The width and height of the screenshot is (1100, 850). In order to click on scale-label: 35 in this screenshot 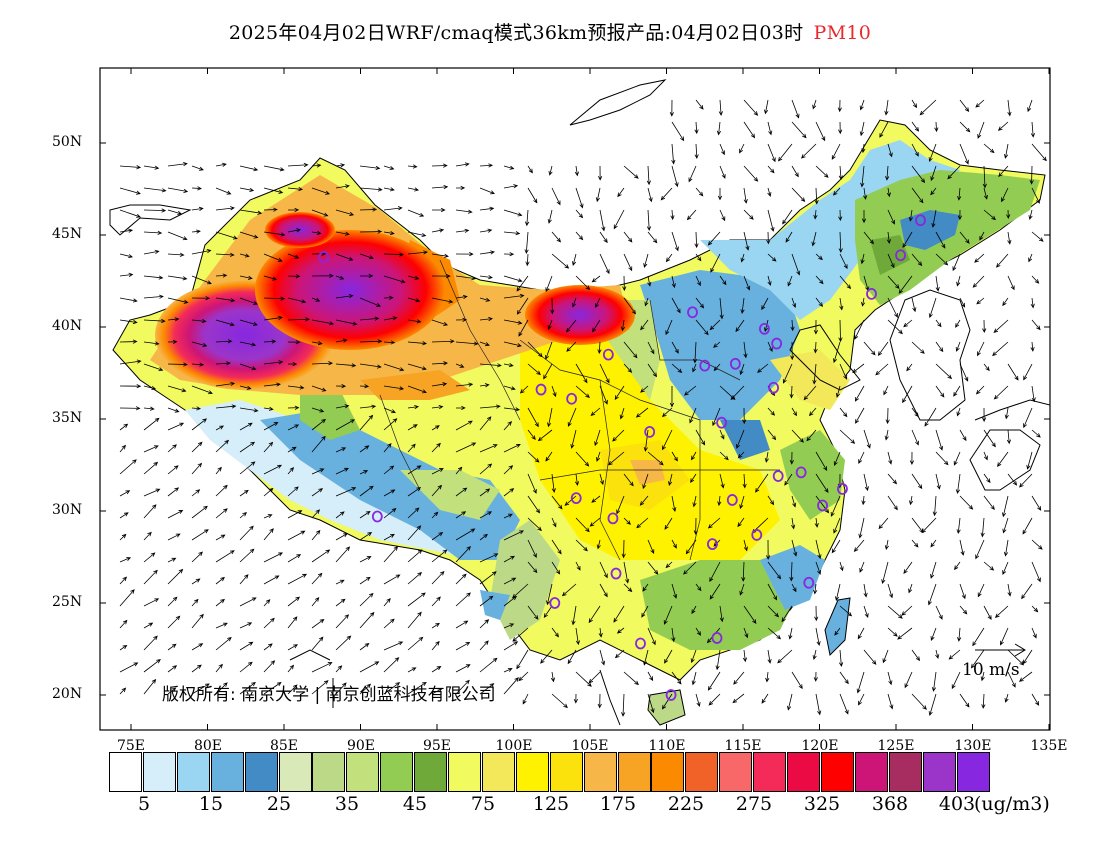, I will do `click(347, 804)`.